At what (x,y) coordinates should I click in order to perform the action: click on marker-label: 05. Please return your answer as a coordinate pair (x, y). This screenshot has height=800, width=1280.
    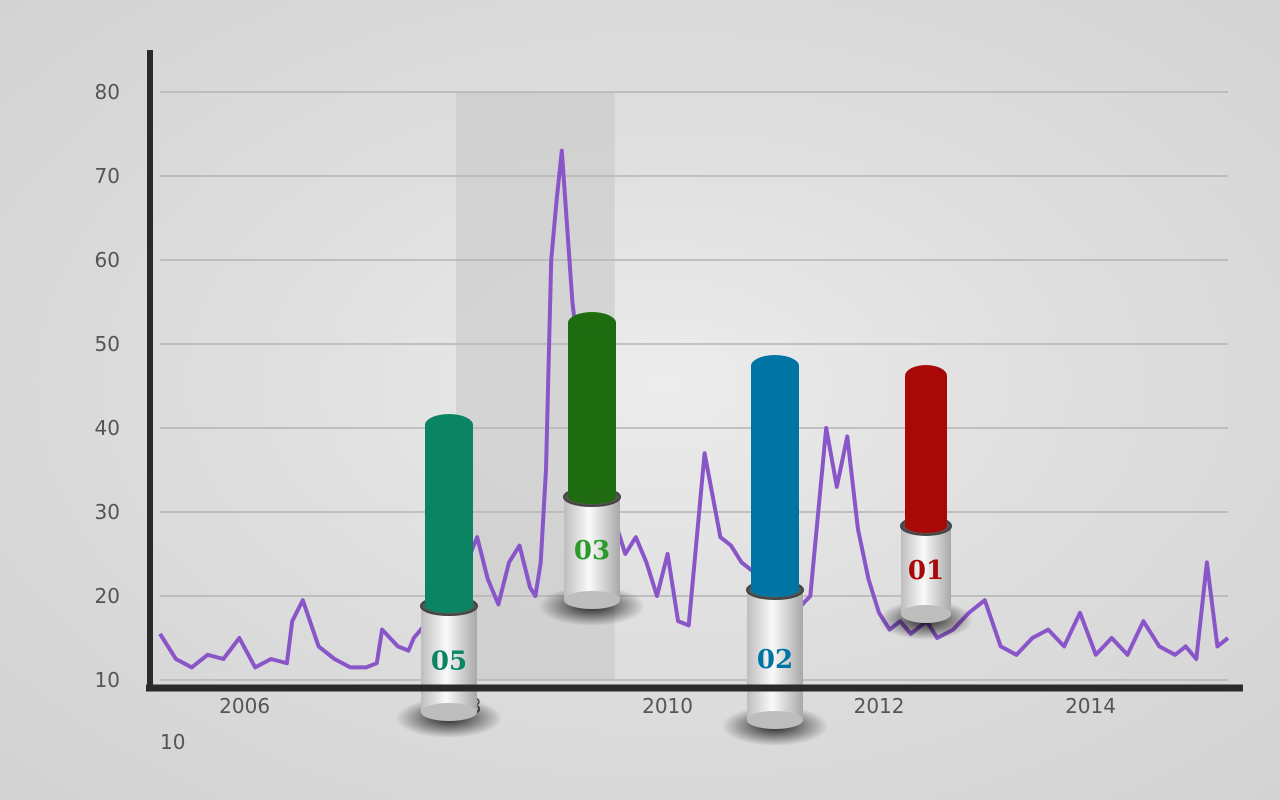
    Looking at the image, I should click on (449, 662).